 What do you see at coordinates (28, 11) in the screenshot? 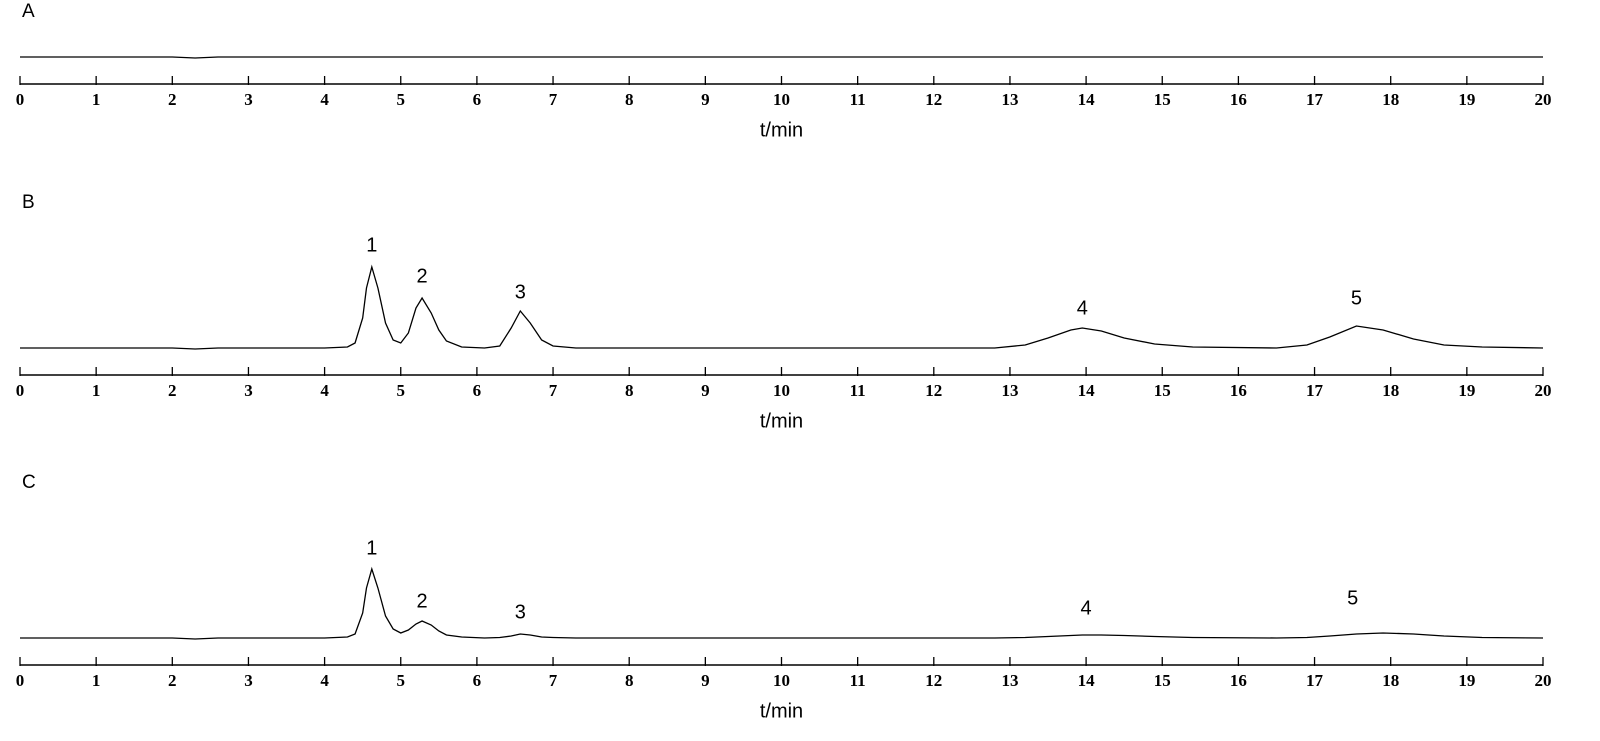
I see `panel-label: A` at bounding box center [28, 11].